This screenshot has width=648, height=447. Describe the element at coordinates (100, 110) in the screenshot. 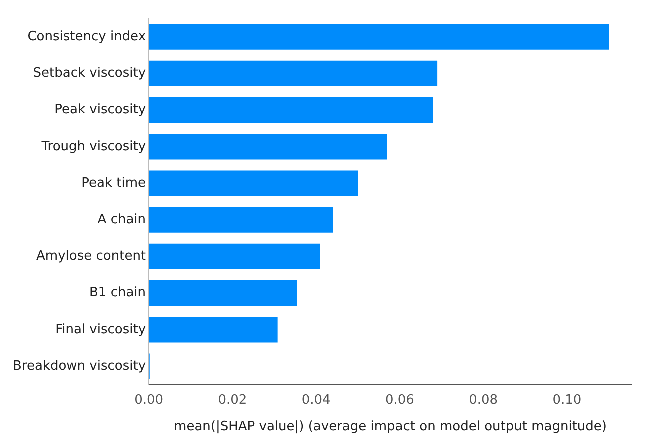

I see `y-tick-label: Peak viscosity` at that location.